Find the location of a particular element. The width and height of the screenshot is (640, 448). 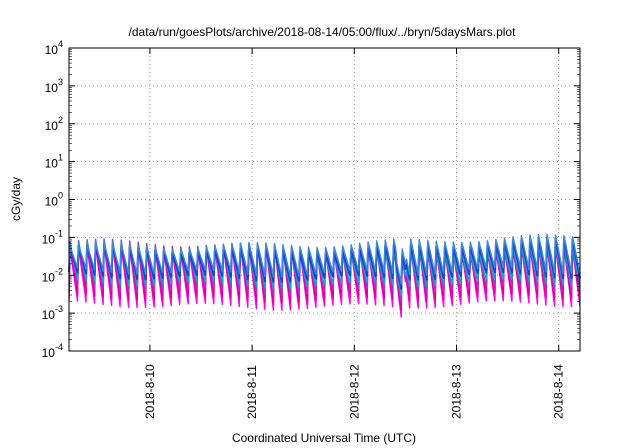

y-axis-label: cGy/day is located at coordinates (16, 199).